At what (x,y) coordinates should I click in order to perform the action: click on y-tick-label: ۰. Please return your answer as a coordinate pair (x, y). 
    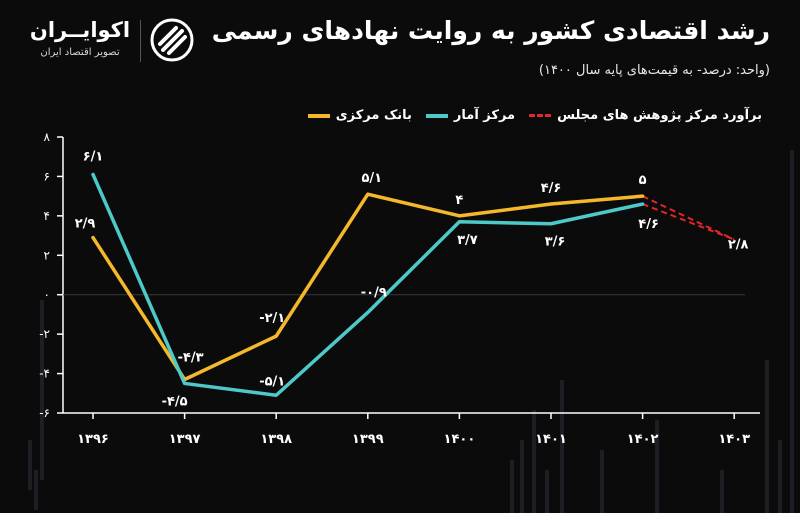
    Looking at the image, I should click on (47, 295).